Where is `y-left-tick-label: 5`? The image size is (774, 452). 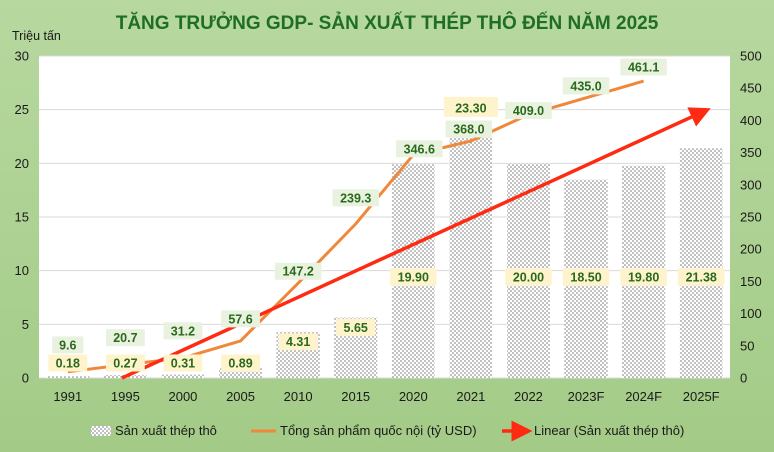 y-left-tick-label: 5 is located at coordinates (25, 324).